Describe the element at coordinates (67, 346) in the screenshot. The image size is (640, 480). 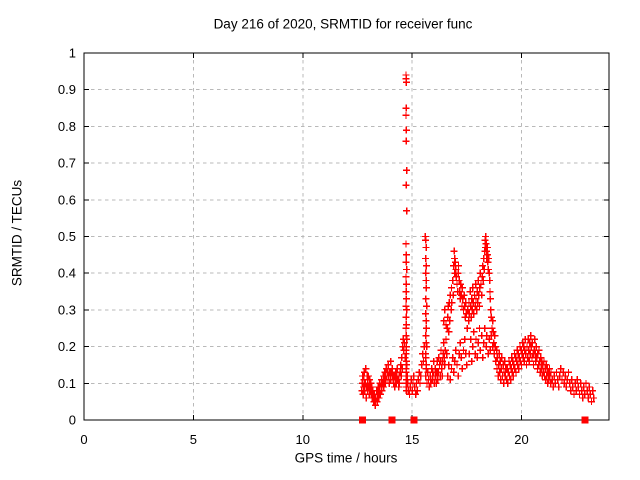
I see `y-tick-label: 0.2` at that location.